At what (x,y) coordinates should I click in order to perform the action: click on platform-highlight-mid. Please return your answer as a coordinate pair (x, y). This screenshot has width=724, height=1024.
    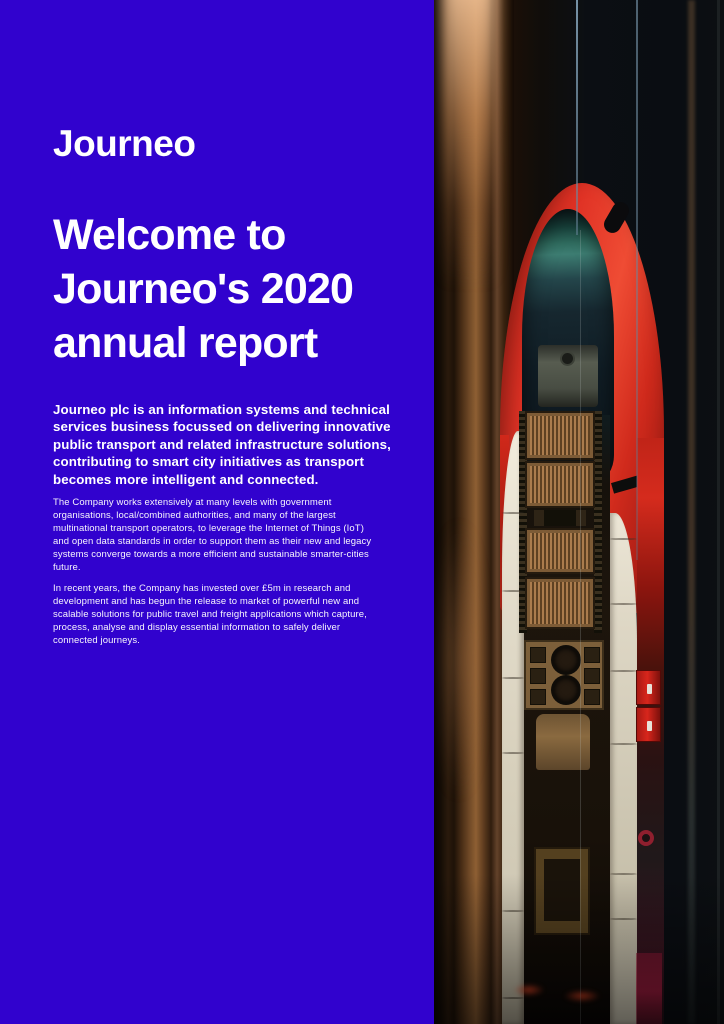
    Looking at the image, I should click on (459, 660).